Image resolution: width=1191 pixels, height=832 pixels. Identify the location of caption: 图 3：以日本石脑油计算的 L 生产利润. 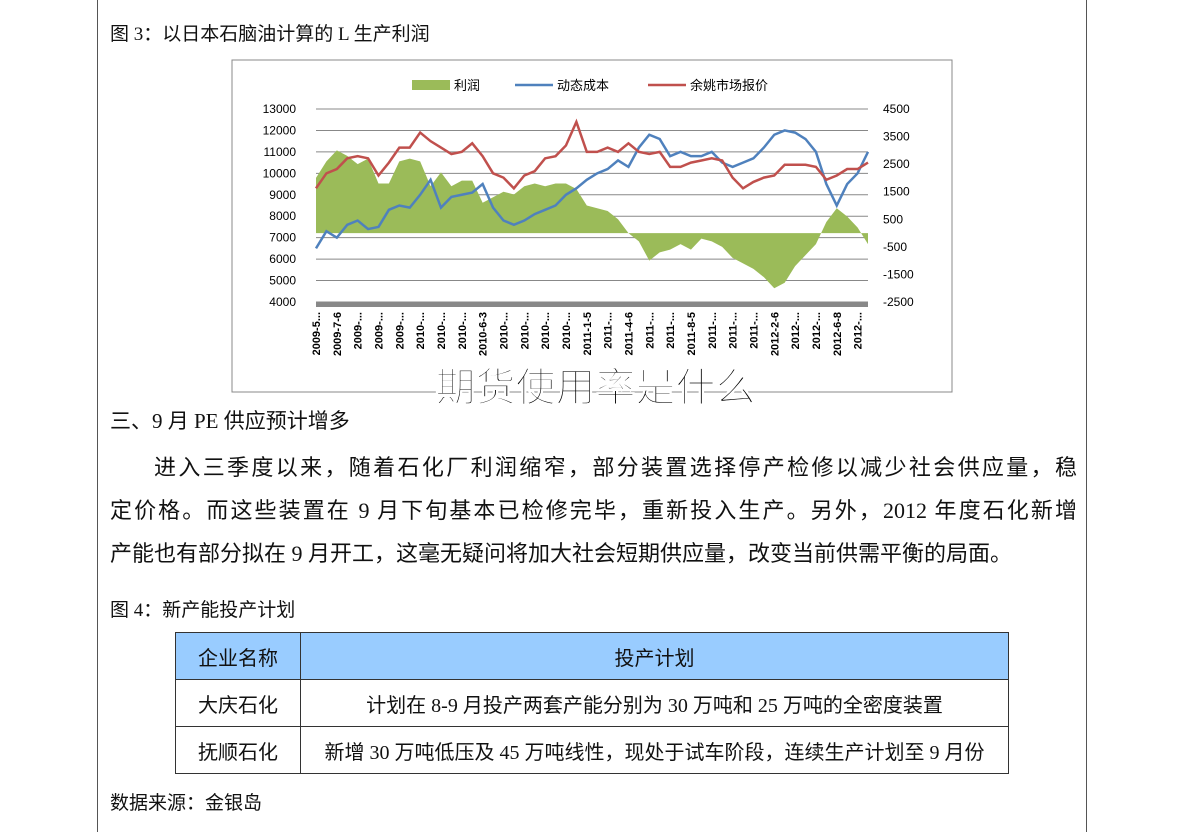
(270, 34).